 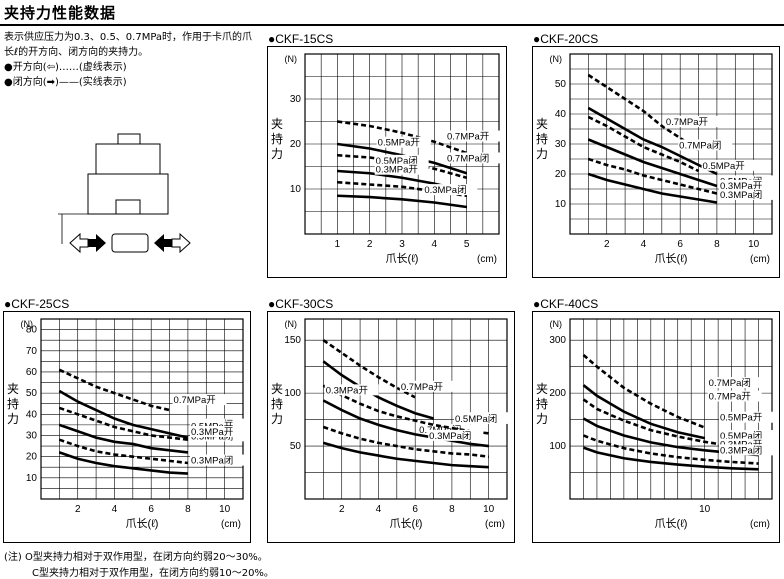 What do you see at coordinates (181, 243) in the screenshot?
I see `open-arrow-right-icon` at bounding box center [181, 243].